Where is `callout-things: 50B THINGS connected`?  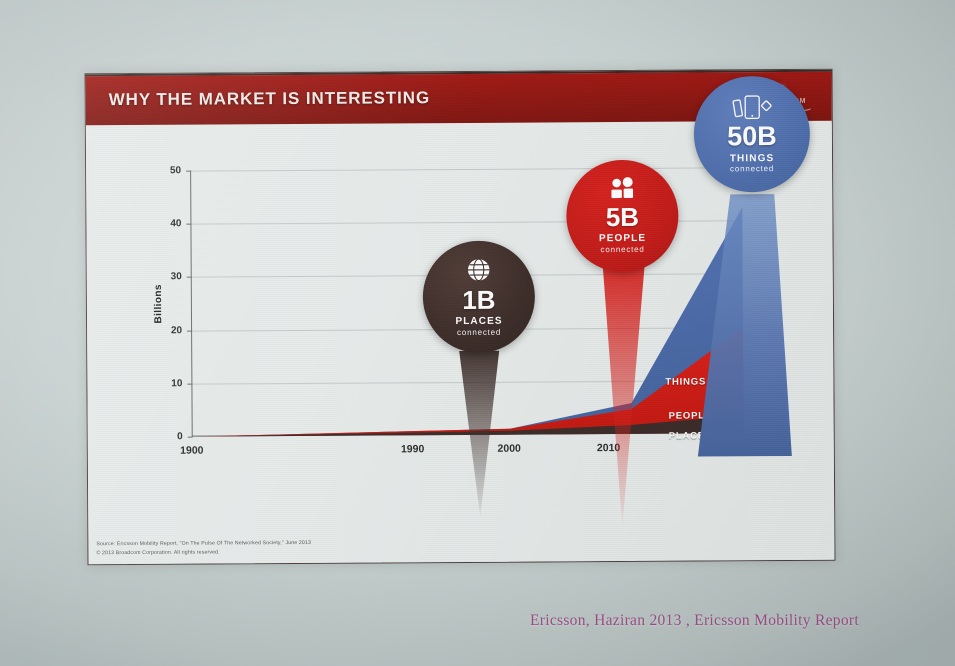
callout-things: 50B THINGS connected is located at coordinates (739, 290).